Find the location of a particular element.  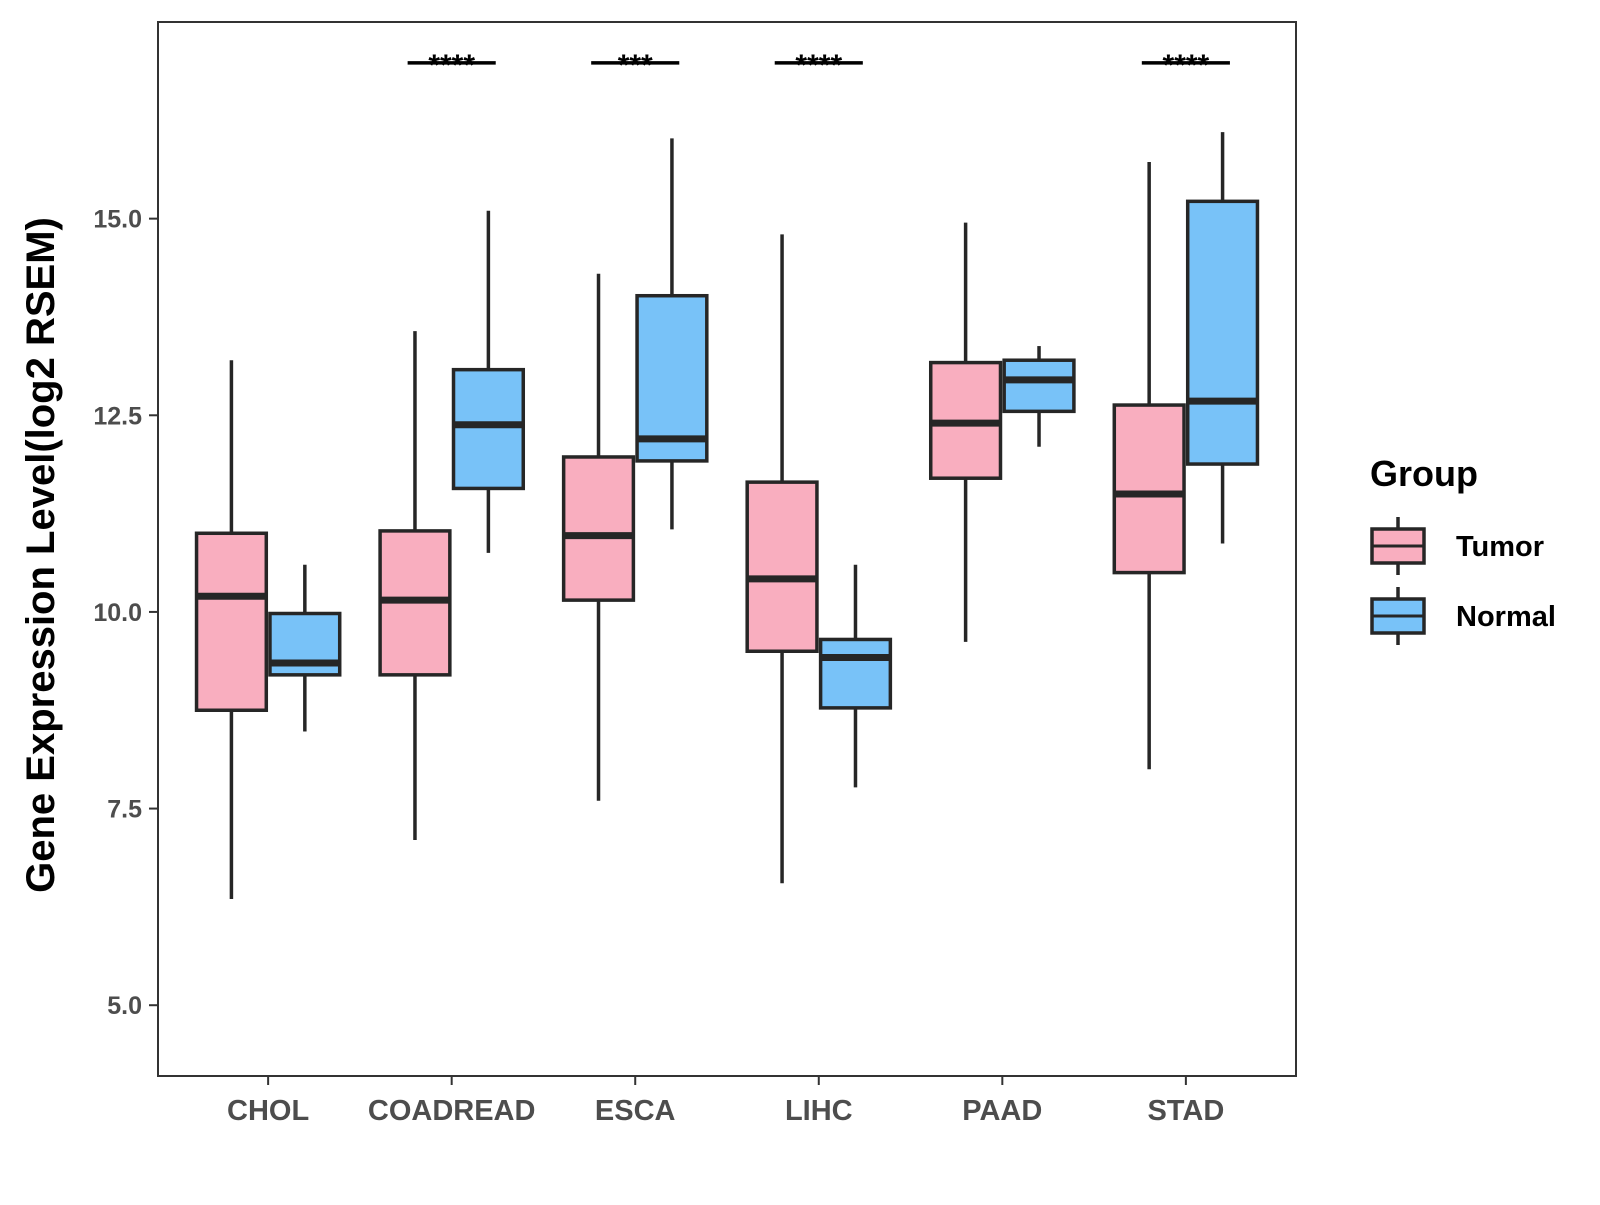

x-tick-label: COADREAD is located at coordinates (452, 1111).